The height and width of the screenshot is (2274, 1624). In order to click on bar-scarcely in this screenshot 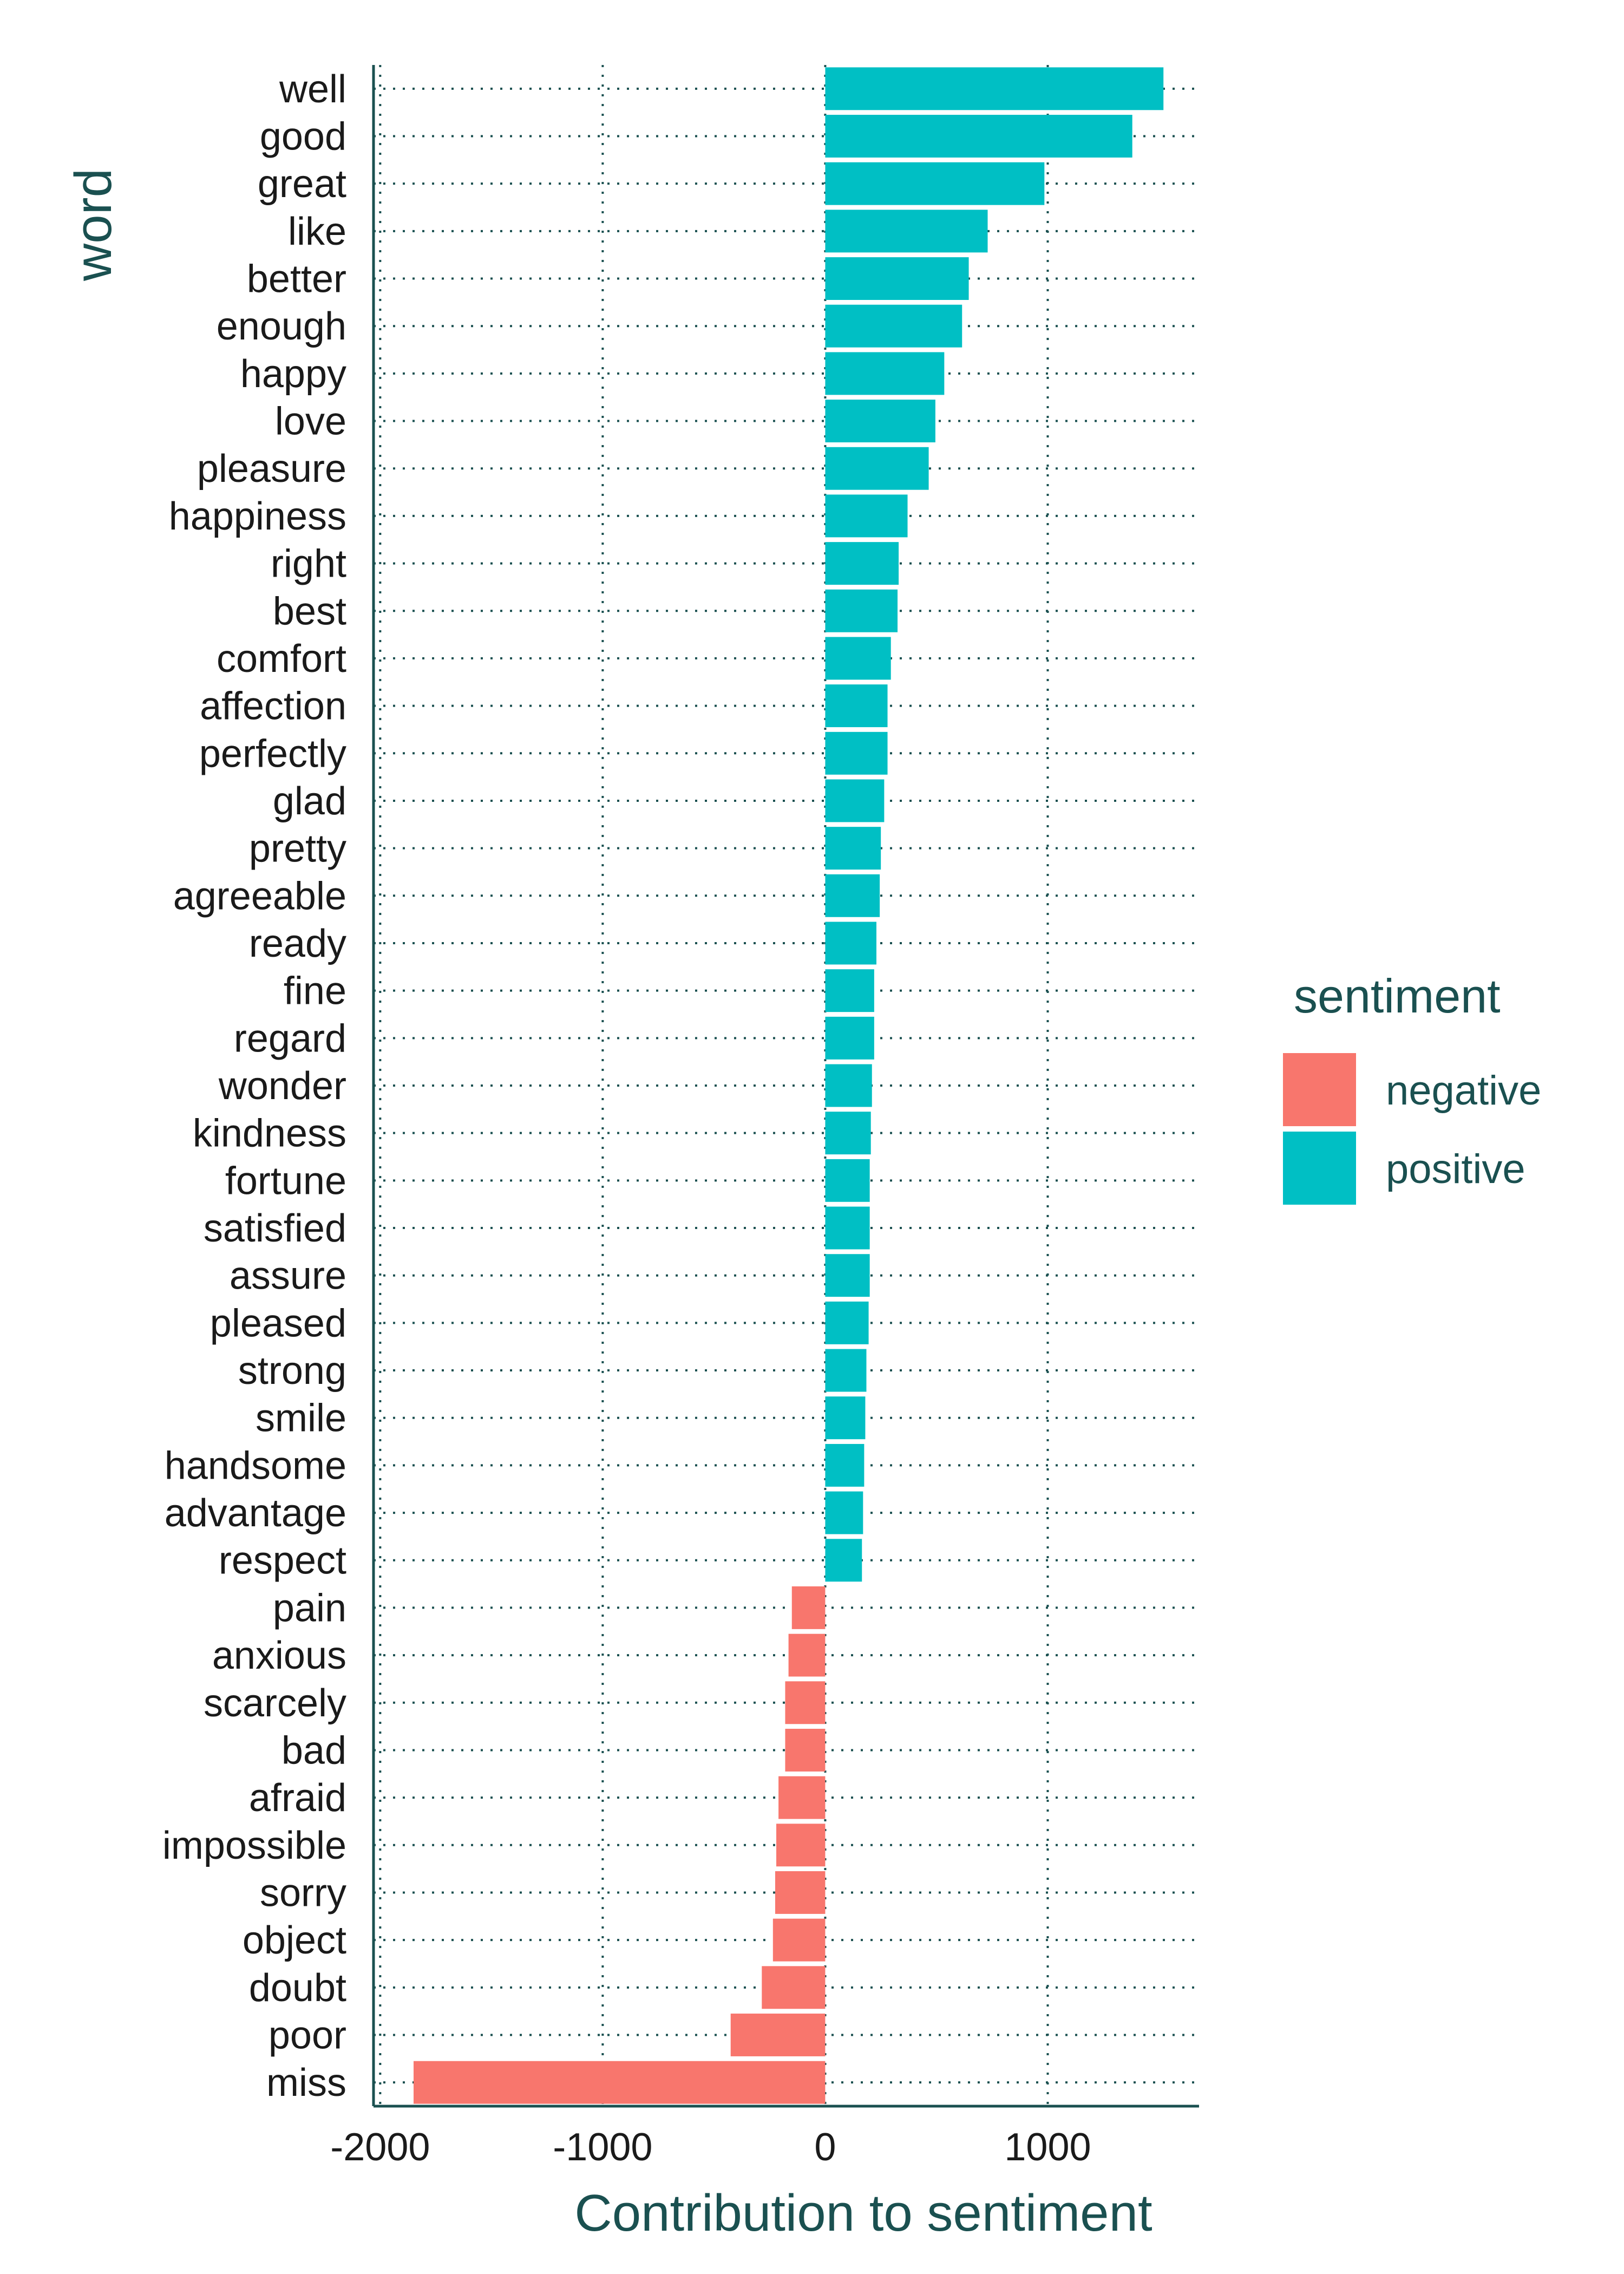, I will do `click(805, 1703)`.